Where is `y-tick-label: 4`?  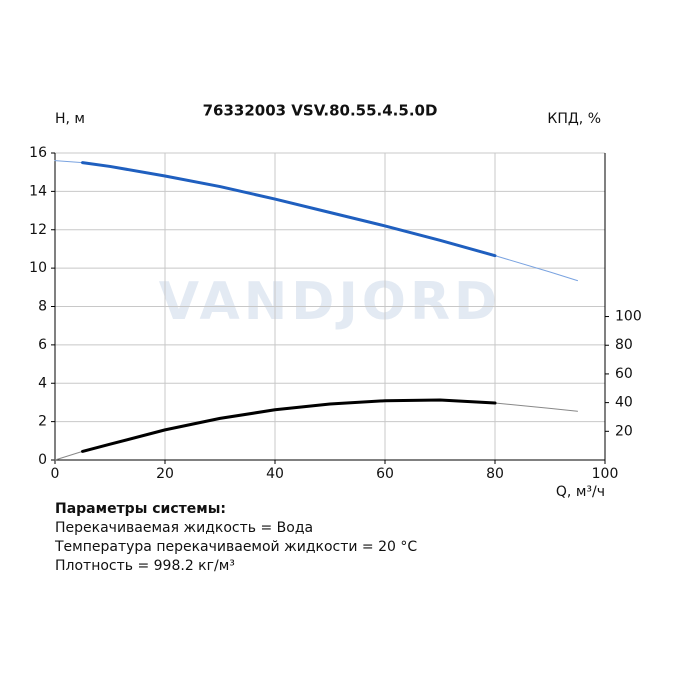 y-tick-label: 4 is located at coordinates (42, 383).